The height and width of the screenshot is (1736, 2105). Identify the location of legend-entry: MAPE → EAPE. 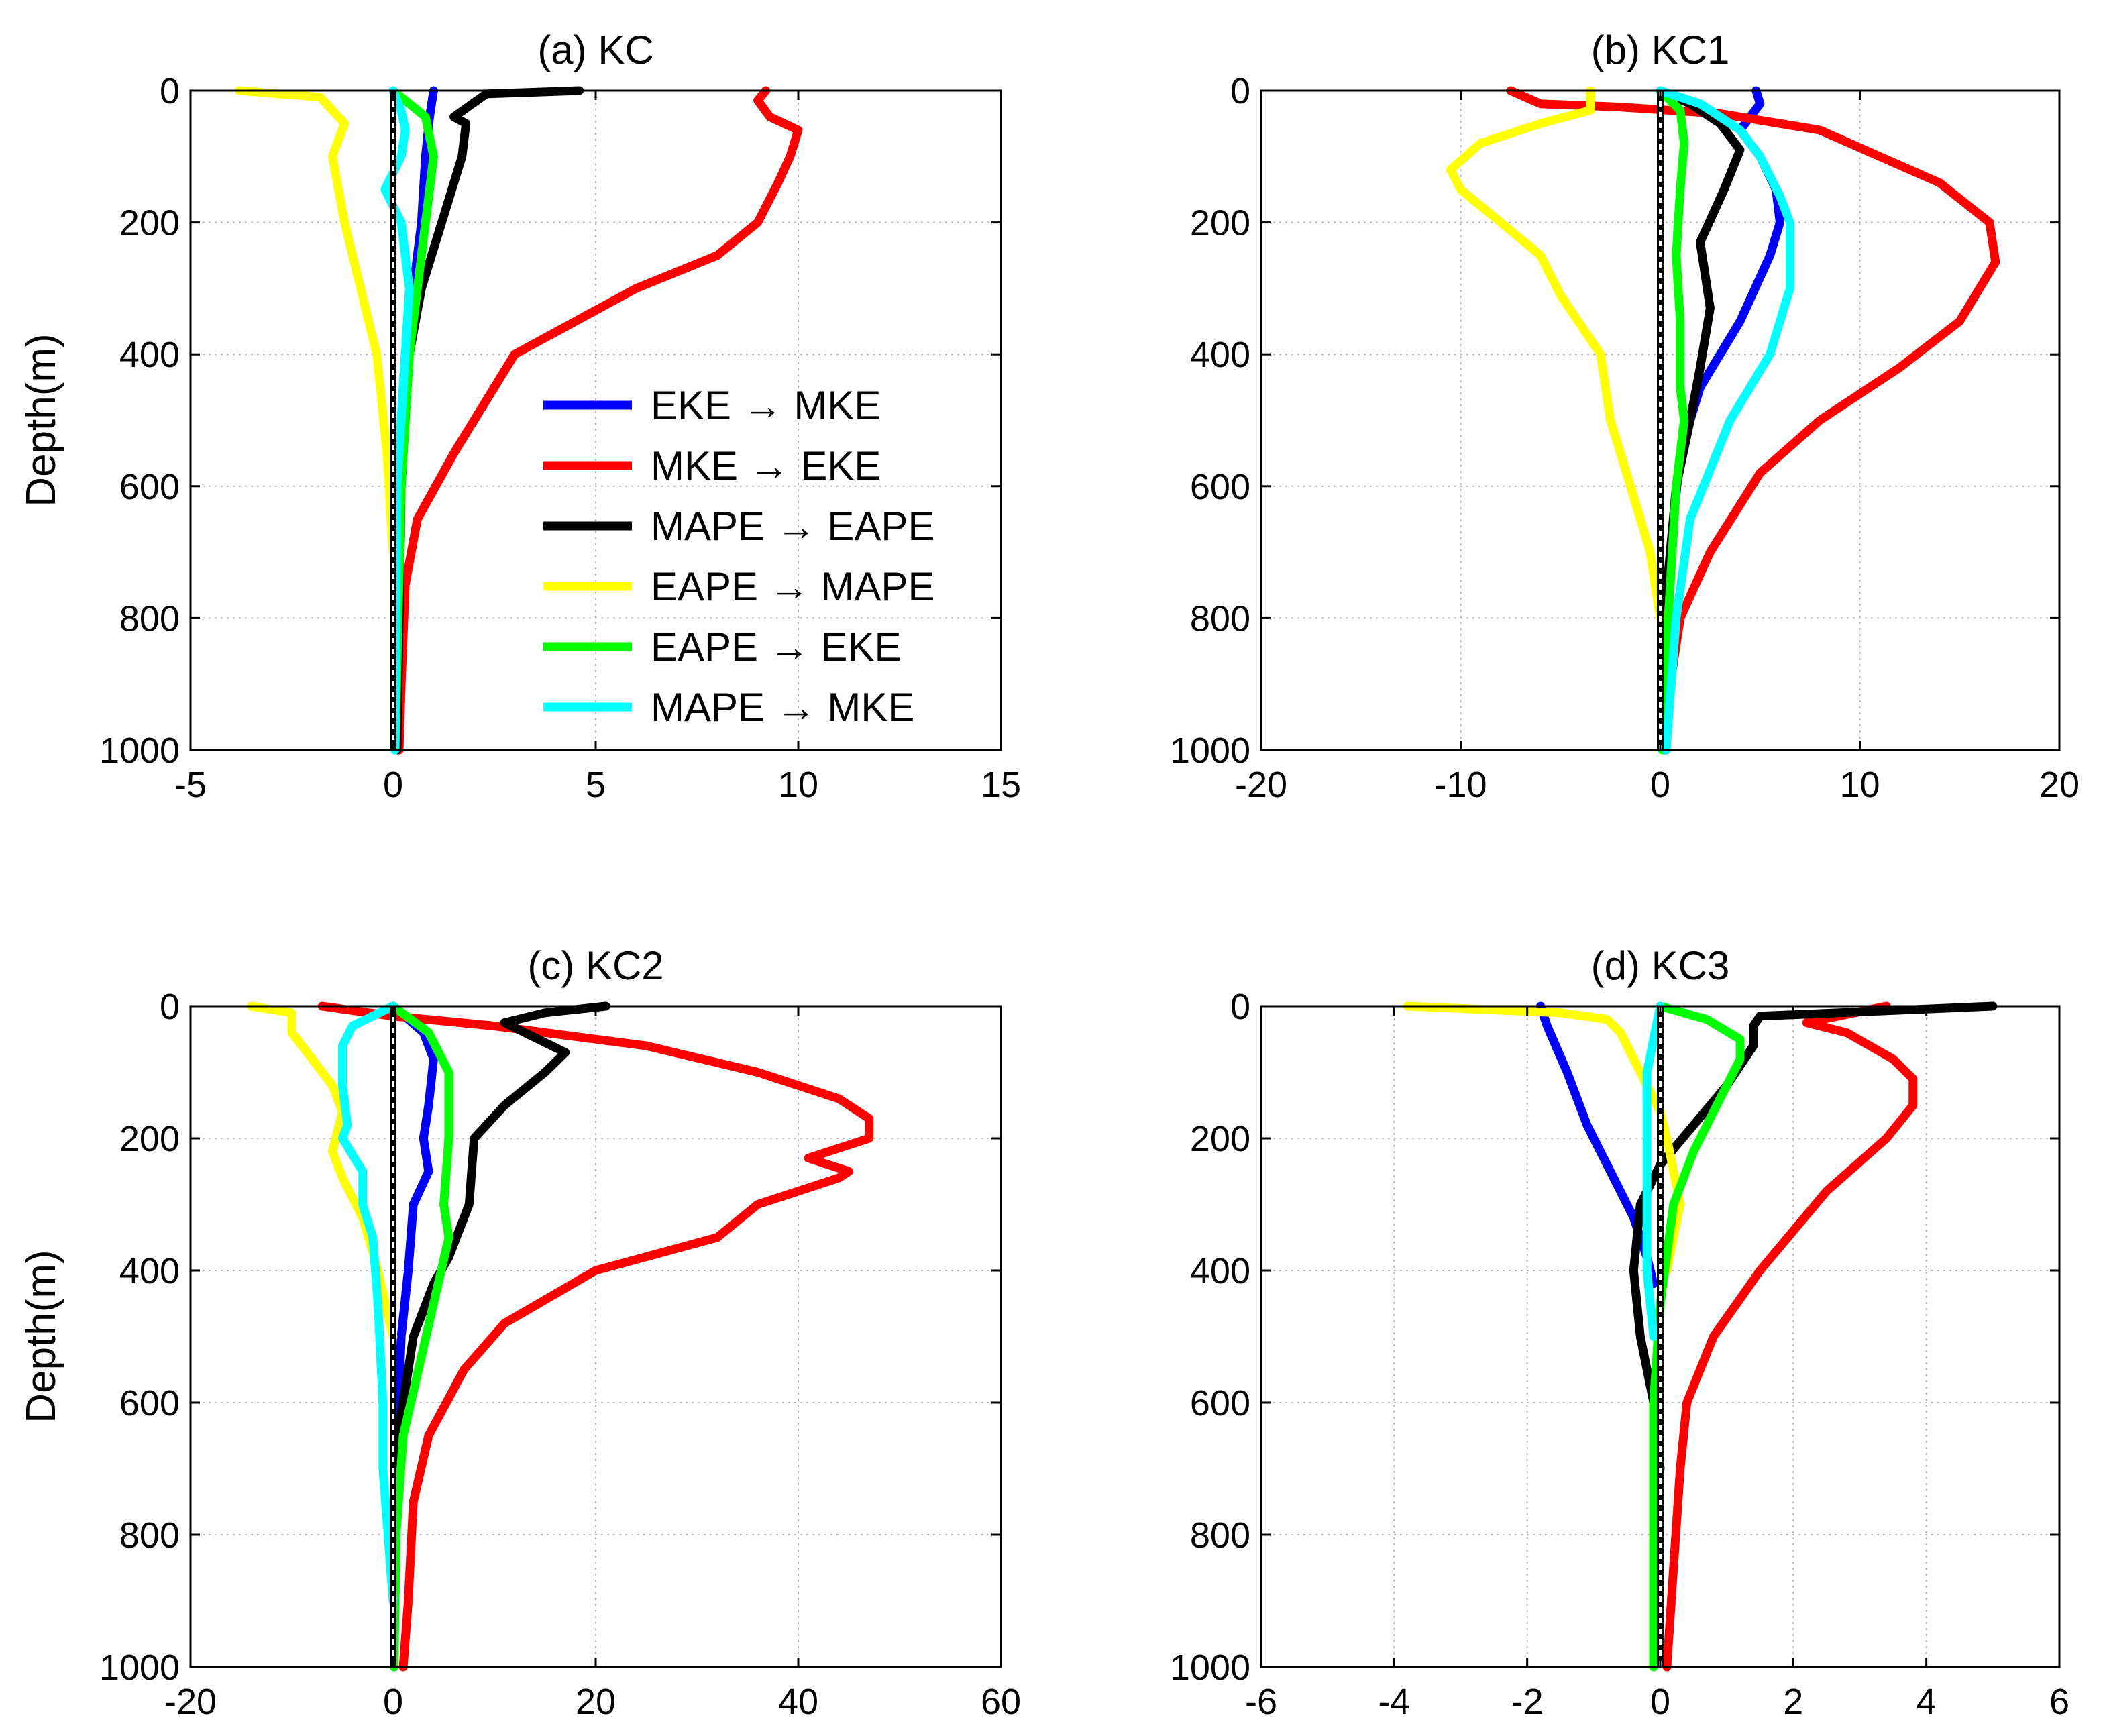
(792, 526).